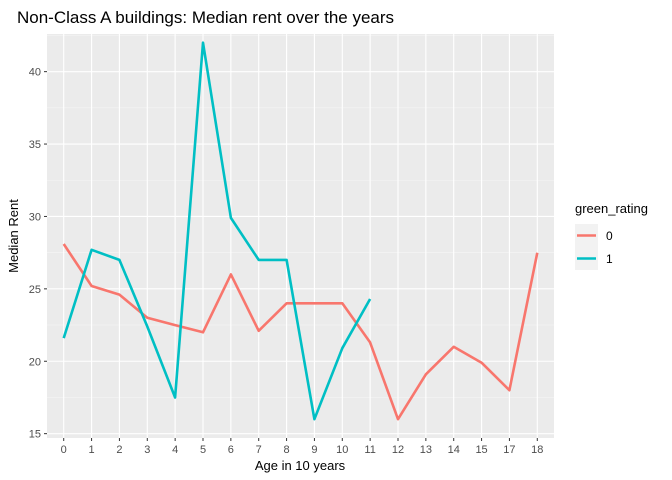 This screenshot has width=672, height=480. What do you see at coordinates (35, 73) in the screenshot?
I see `y-tick-label: 40` at bounding box center [35, 73].